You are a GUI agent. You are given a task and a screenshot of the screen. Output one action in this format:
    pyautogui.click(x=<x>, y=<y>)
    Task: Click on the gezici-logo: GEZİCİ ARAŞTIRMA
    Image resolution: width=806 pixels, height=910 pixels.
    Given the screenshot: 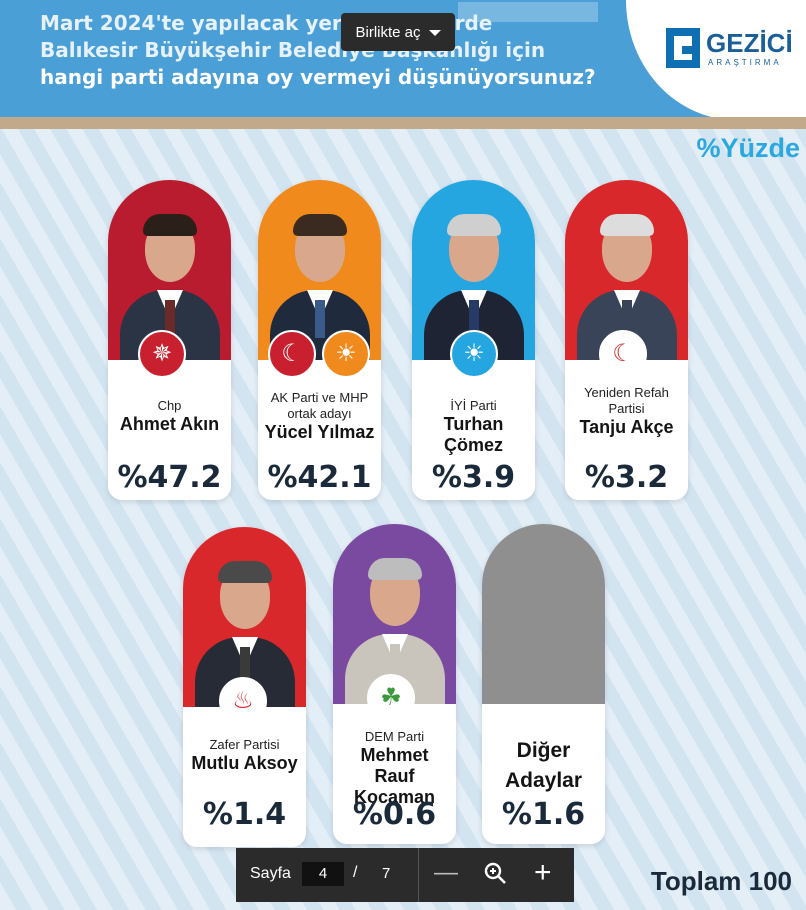 What is the action you would take?
    pyautogui.click(x=729, y=51)
    